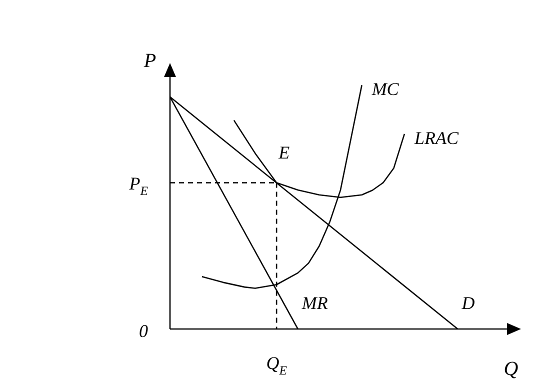  Describe the element at coordinates (284, 152) in the screenshot. I see `annotation: E` at that location.